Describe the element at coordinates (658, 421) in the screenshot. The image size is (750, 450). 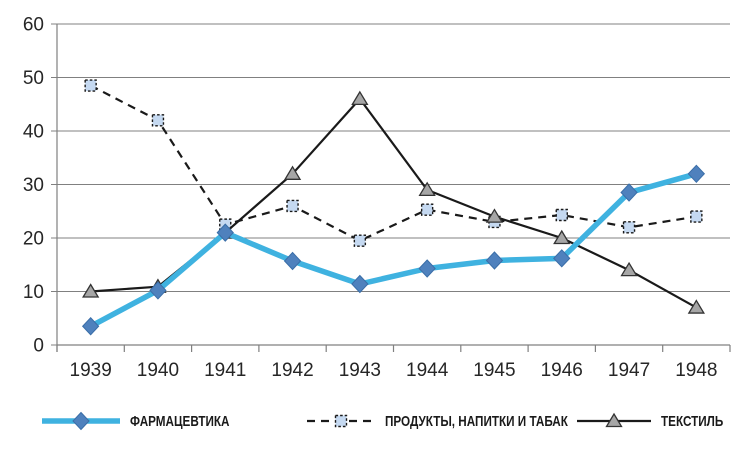
I see `legend-item-textile: ТЕКСТИЛЬ` at that location.